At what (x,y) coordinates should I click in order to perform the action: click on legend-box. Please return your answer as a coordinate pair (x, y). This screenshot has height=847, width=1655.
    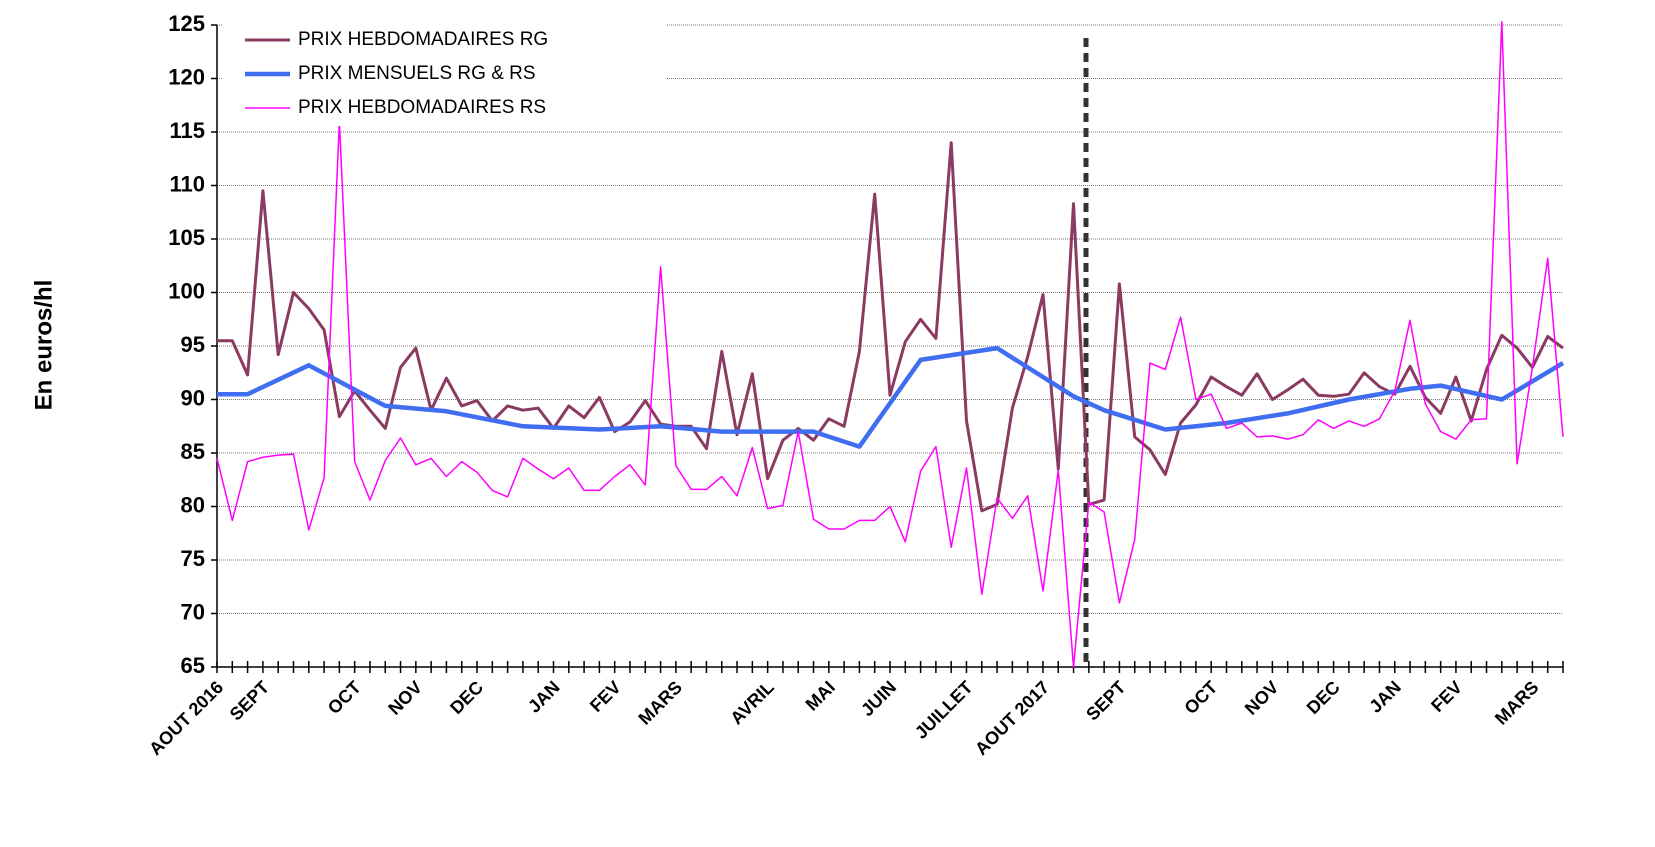
    Looking at the image, I should click on (444, 74).